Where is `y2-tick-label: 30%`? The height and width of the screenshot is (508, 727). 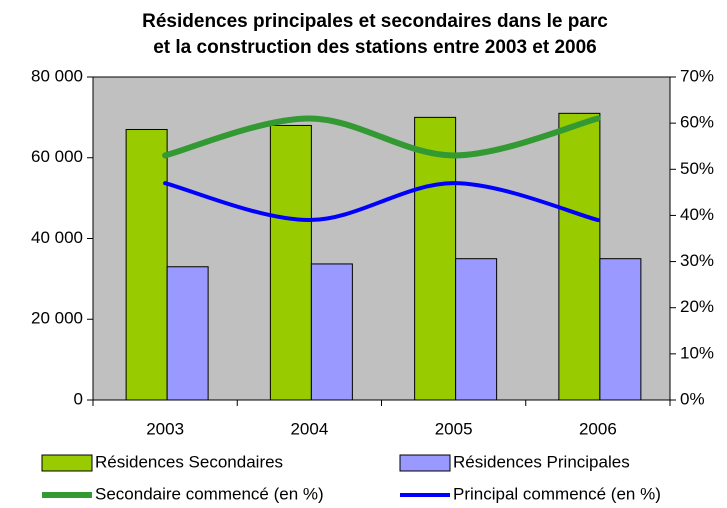 y2-tick-label: 30% is located at coordinates (697, 260).